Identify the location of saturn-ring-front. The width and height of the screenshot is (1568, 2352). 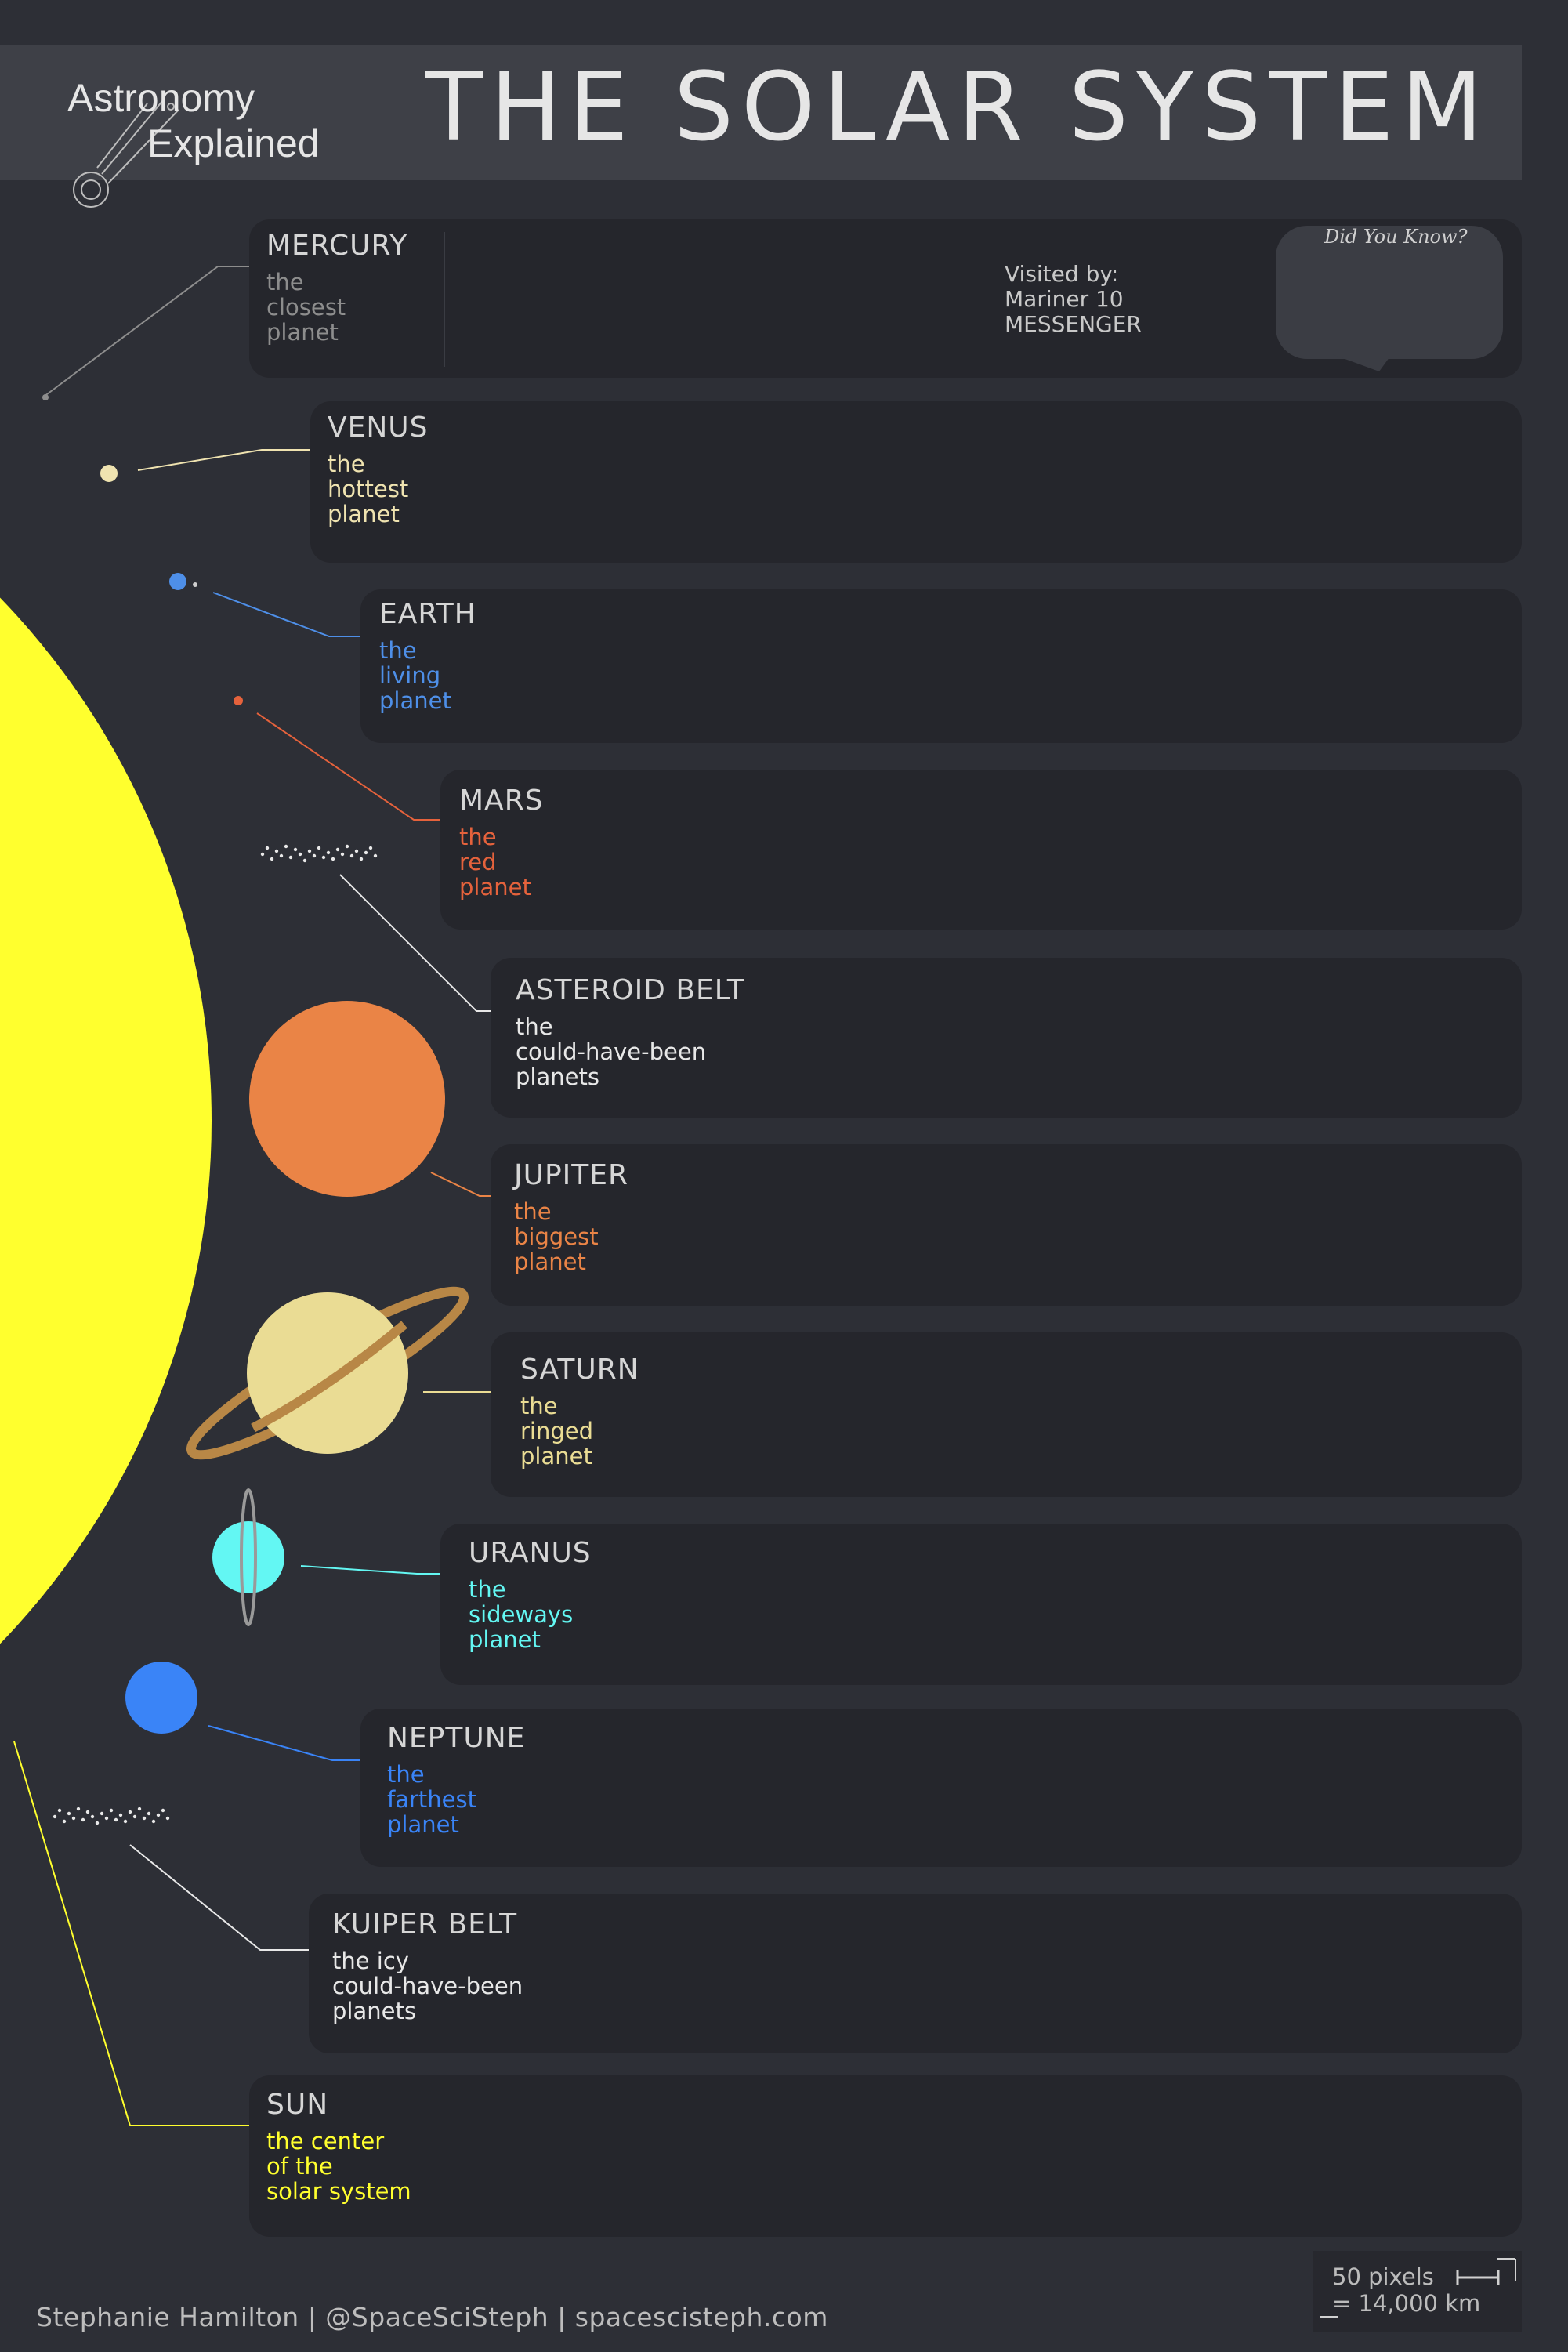
(329, 1377).